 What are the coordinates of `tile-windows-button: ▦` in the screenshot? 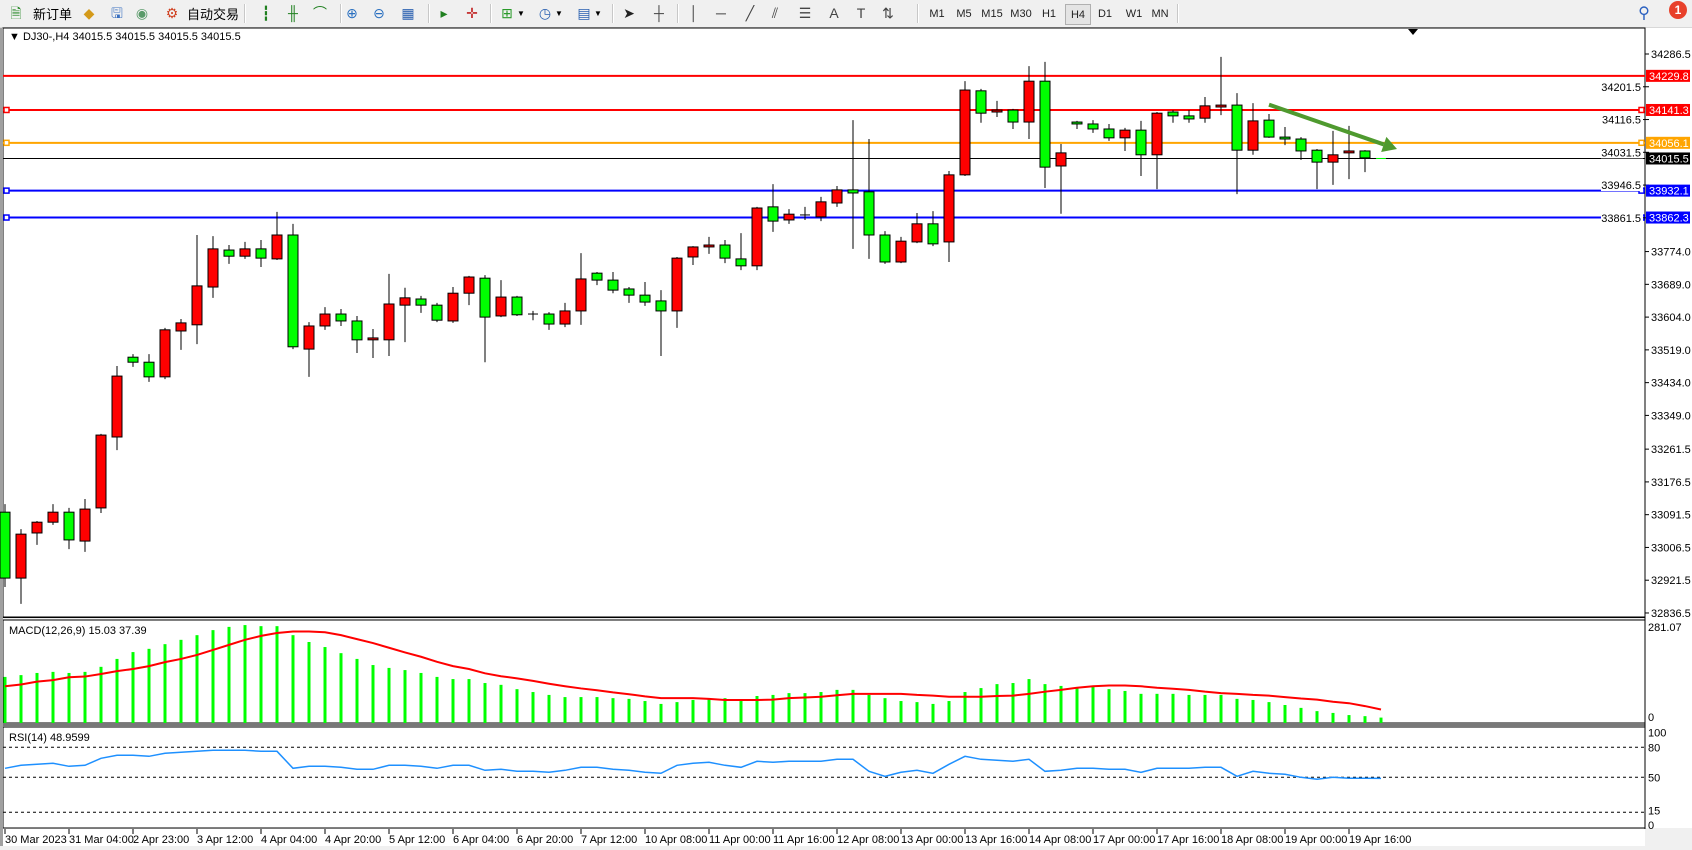 It's located at (408, 13).